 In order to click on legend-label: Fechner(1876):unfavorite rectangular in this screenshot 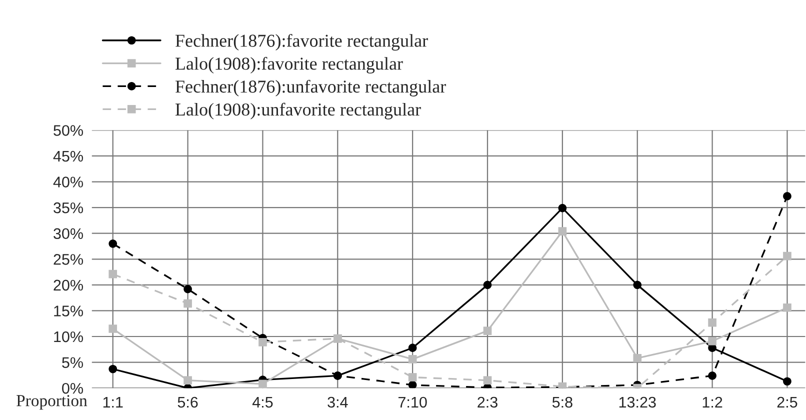, I will do `click(310, 88)`.